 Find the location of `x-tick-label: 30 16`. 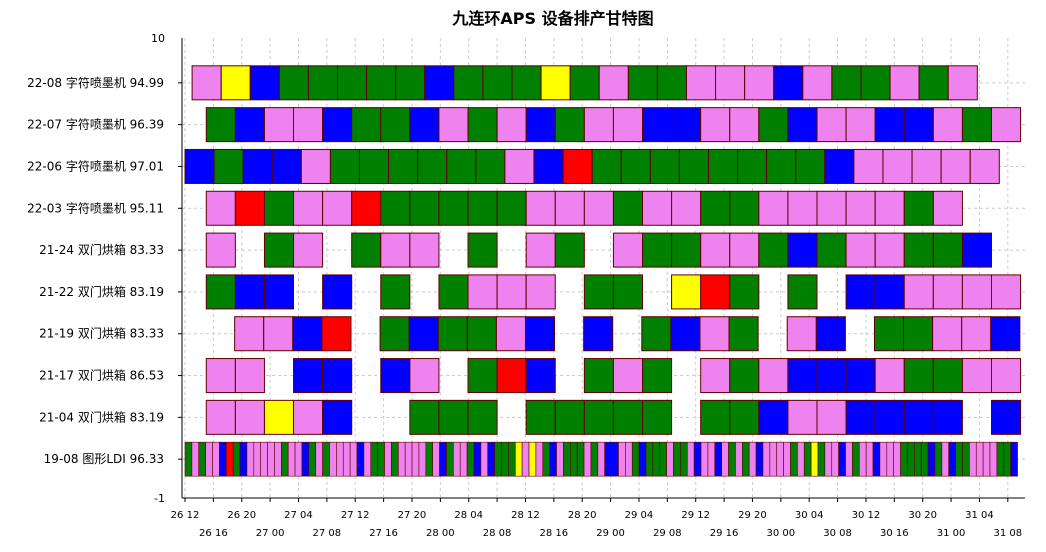

x-tick-label: 30 16 is located at coordinates (894, 533).